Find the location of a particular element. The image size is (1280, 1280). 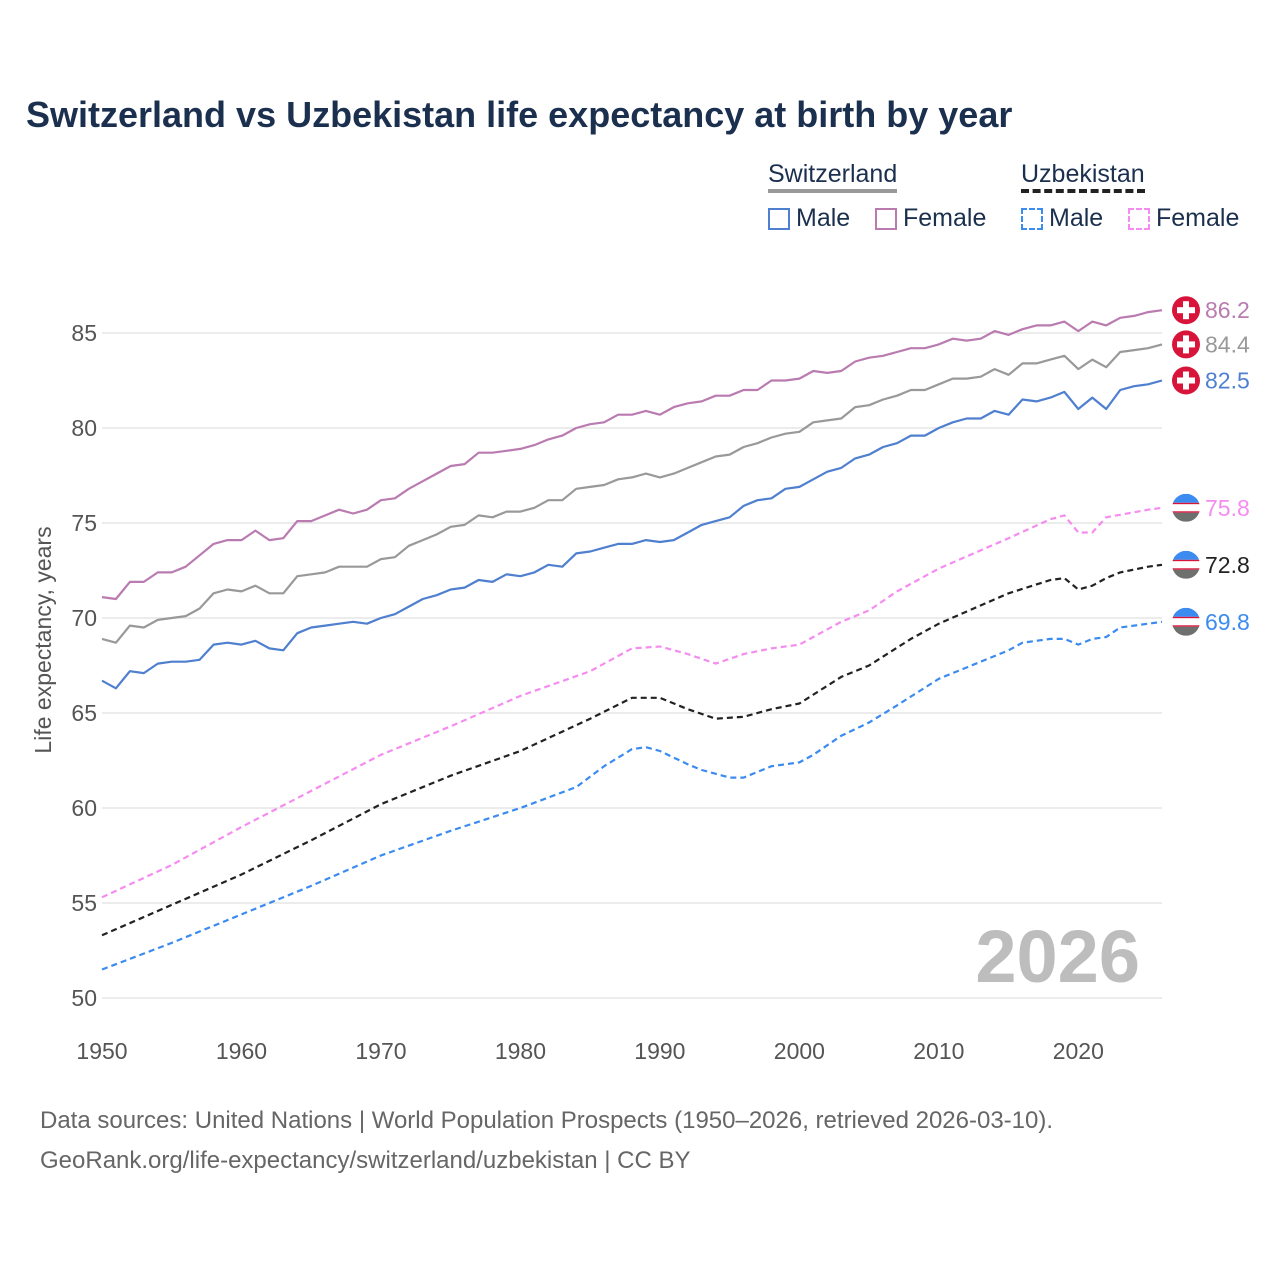

legend-uzbekistan-female: Female is located at coordinates (1183, 218).